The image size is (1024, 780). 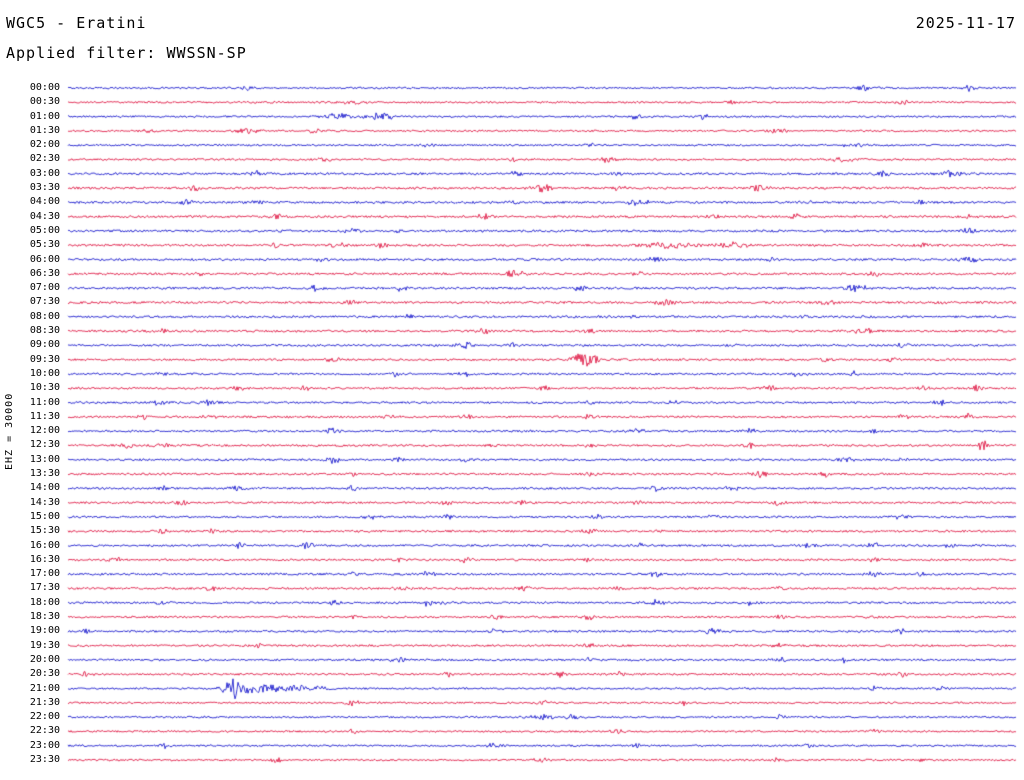 I want to click on trace-time-label: 23:30, so click(x=44, y=759).